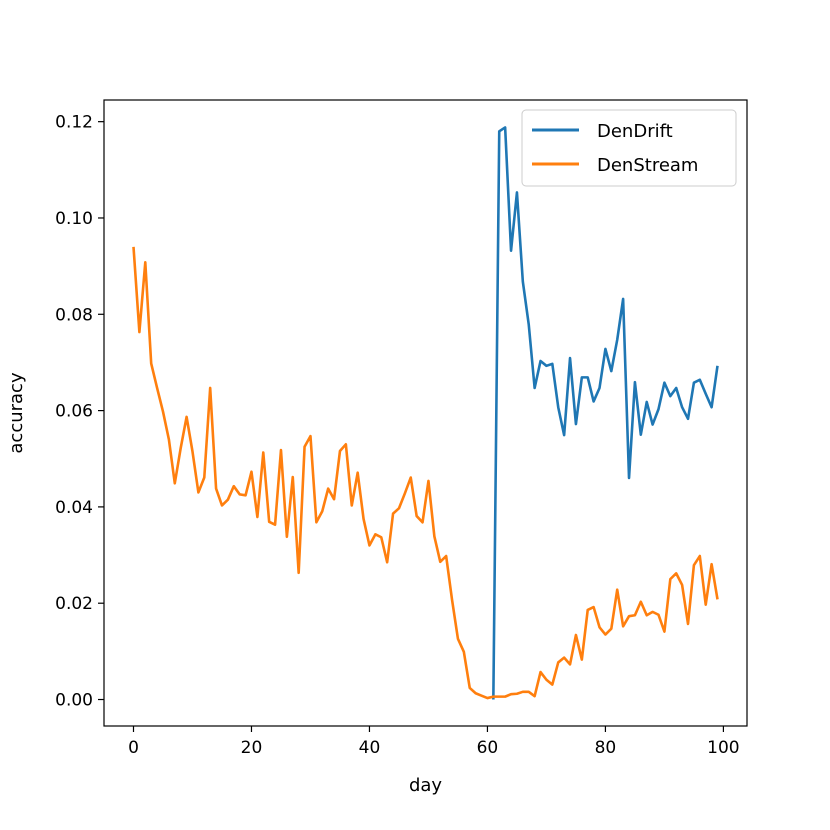 The height and width of the screenshot is (830, 830). I want to click on y-axis: 0.00 0.02 0.04 0.06 0.08 0.10 0.12, so click(79, 412).